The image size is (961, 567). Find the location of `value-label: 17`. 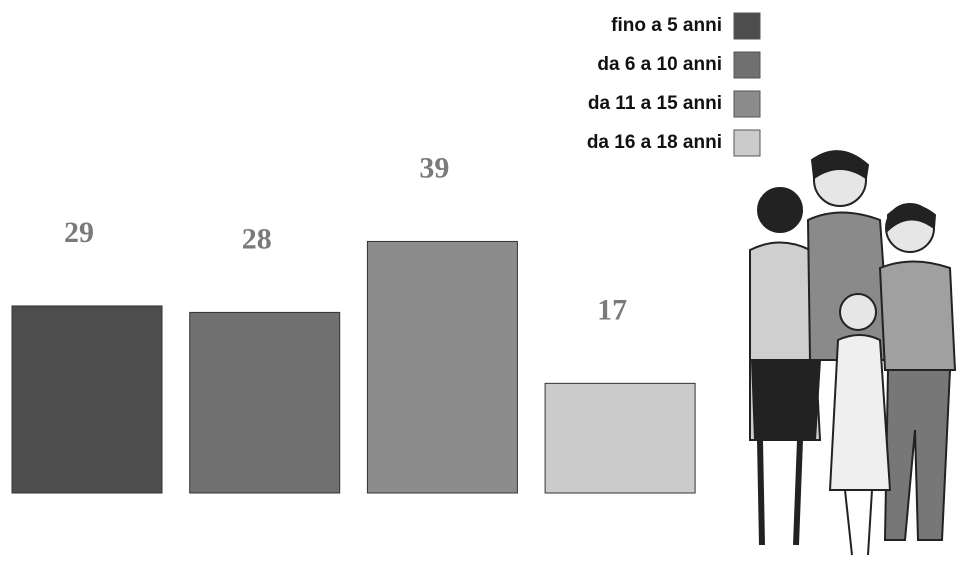

value-label: 17 is located at coordinates (612, 309).